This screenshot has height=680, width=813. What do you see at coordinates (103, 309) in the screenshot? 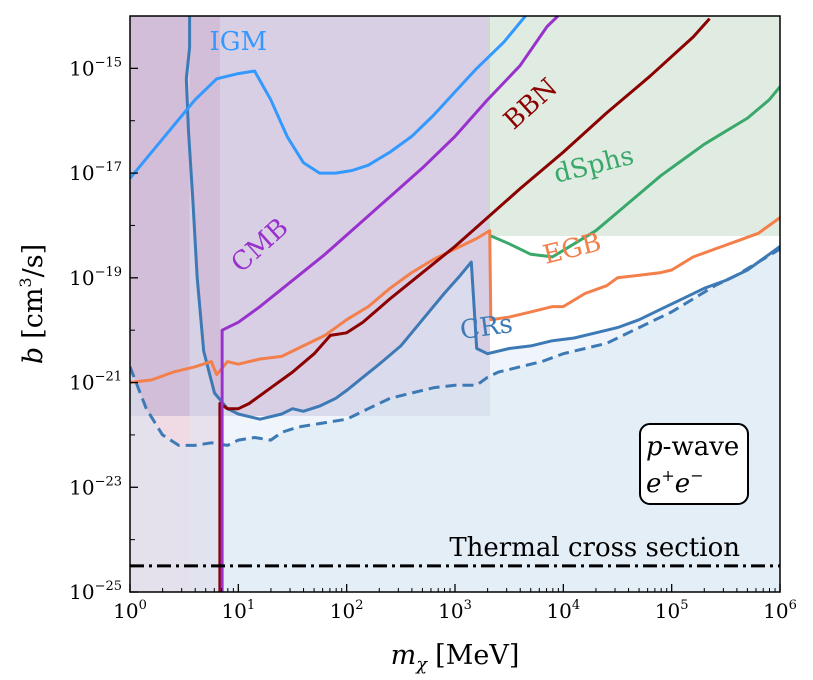
I see `y-axis-ticks: 10−15 10−17 10−19 10−21 10−23 10−25` at bounding box center [103, 309].